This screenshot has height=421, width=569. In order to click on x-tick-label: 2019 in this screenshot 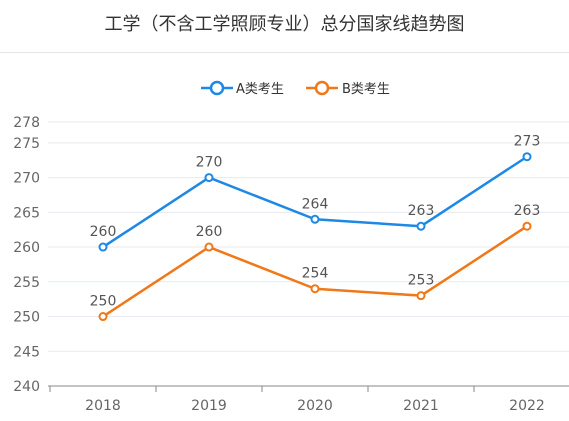, I will do `click(209, 406)`.